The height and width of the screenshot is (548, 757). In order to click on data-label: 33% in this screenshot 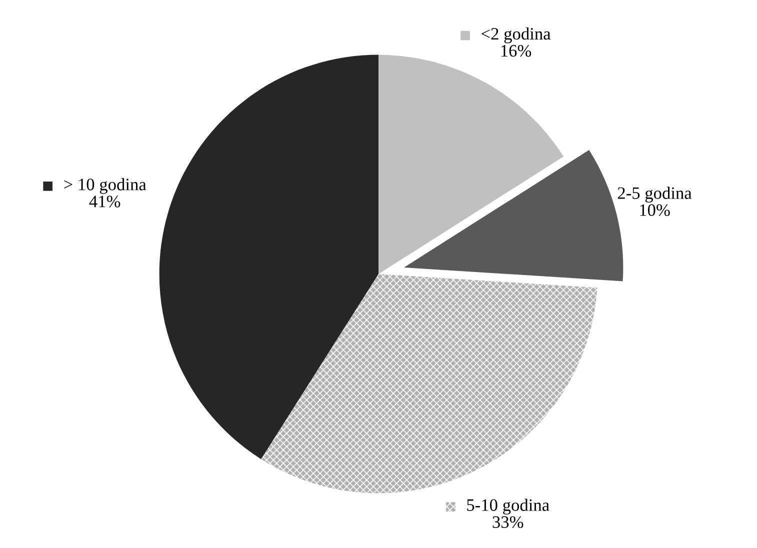, I will do `click(508, 522)`.